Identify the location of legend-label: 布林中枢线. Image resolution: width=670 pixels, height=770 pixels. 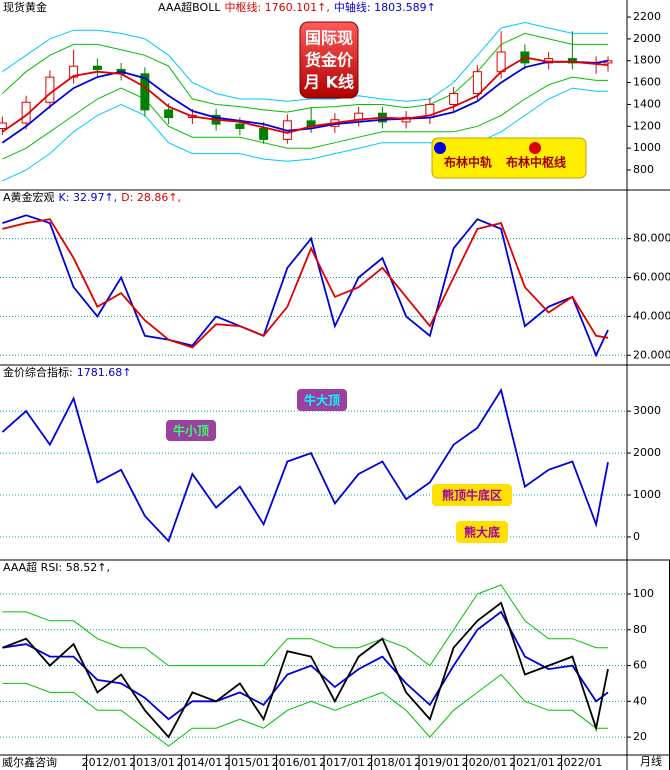
(536, 162).